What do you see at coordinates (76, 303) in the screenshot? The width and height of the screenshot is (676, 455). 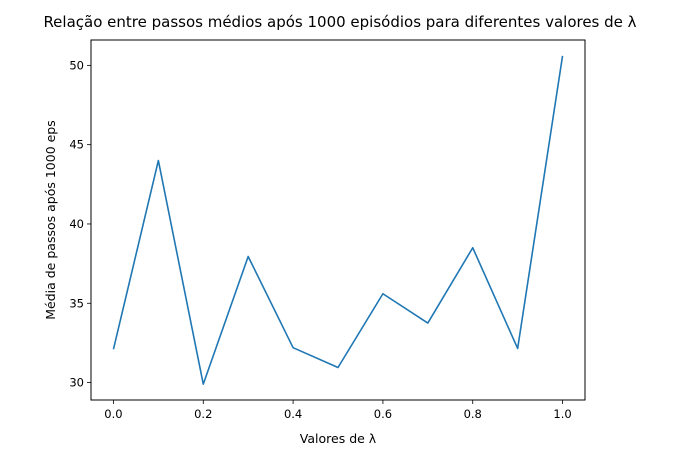 I see `y-tick-label: 35` at bounding box center [76, 303].